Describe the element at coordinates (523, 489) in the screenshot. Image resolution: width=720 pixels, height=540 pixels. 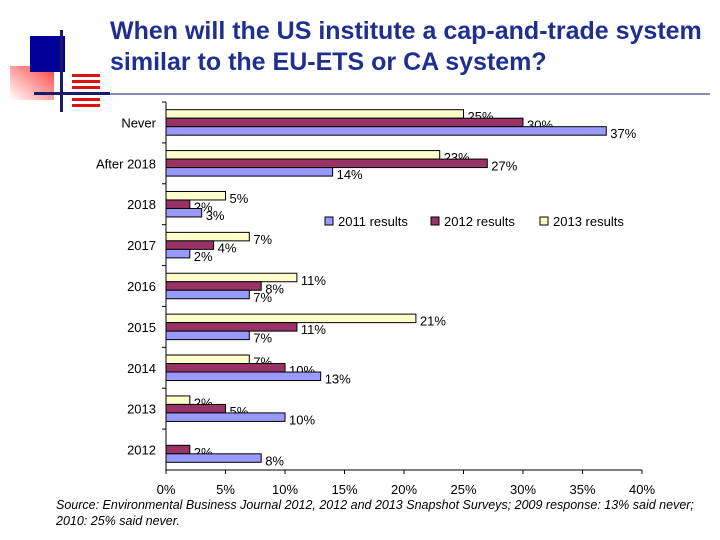
I see `x-tick-label: 30%` at that location.